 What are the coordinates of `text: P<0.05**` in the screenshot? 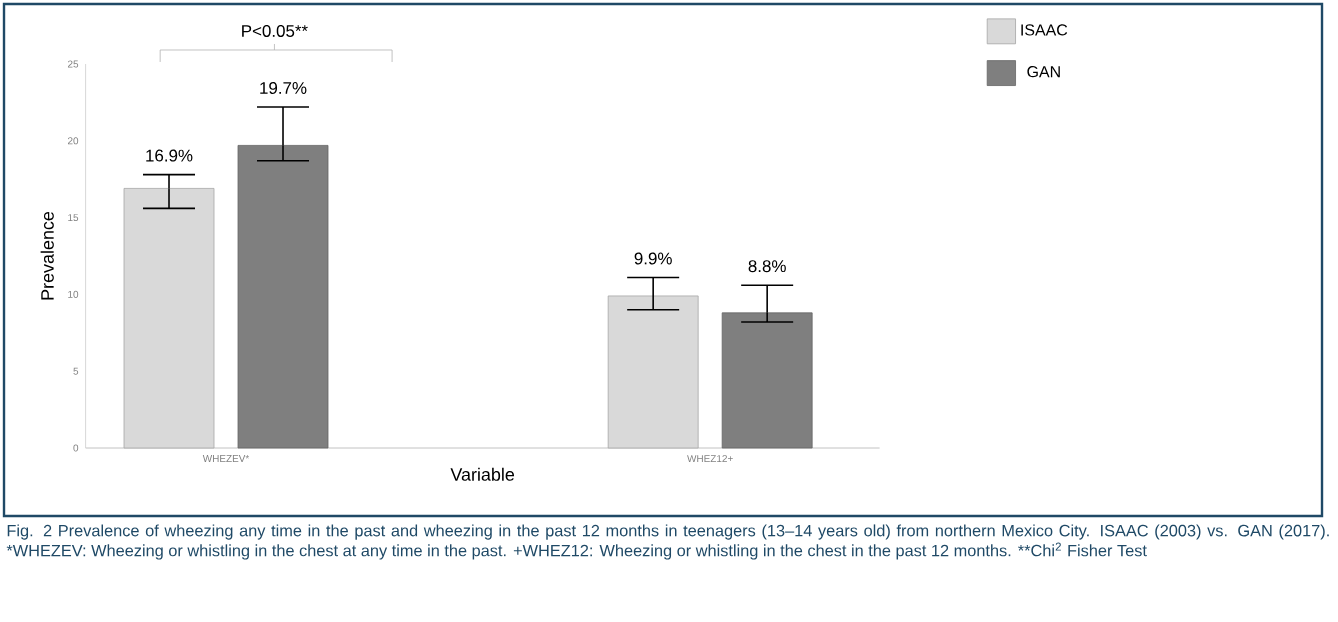 It's located at (275, 30).